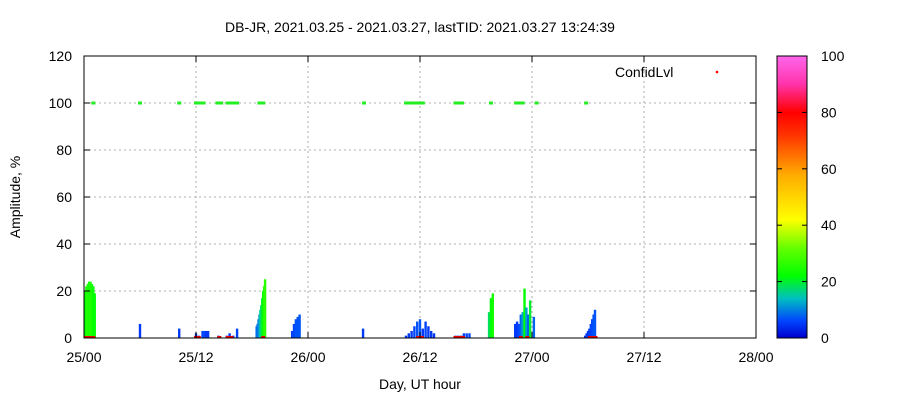  What do you see at coordinates (64, 244) in the screenshot?
I see `y-tick-label: 40` at bounding box center [64, 244].